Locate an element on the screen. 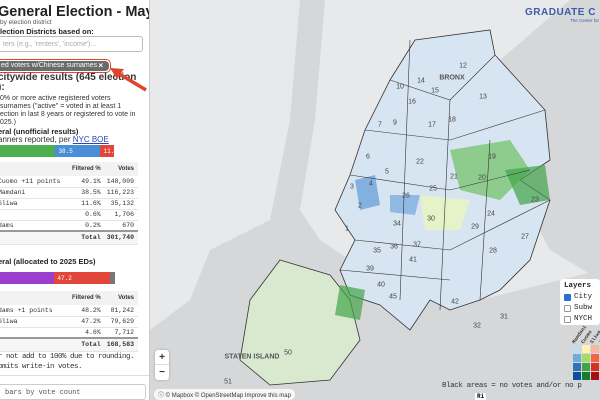  table-row: Sliwa47.2%79,629 is located at coordinates (69, 322).